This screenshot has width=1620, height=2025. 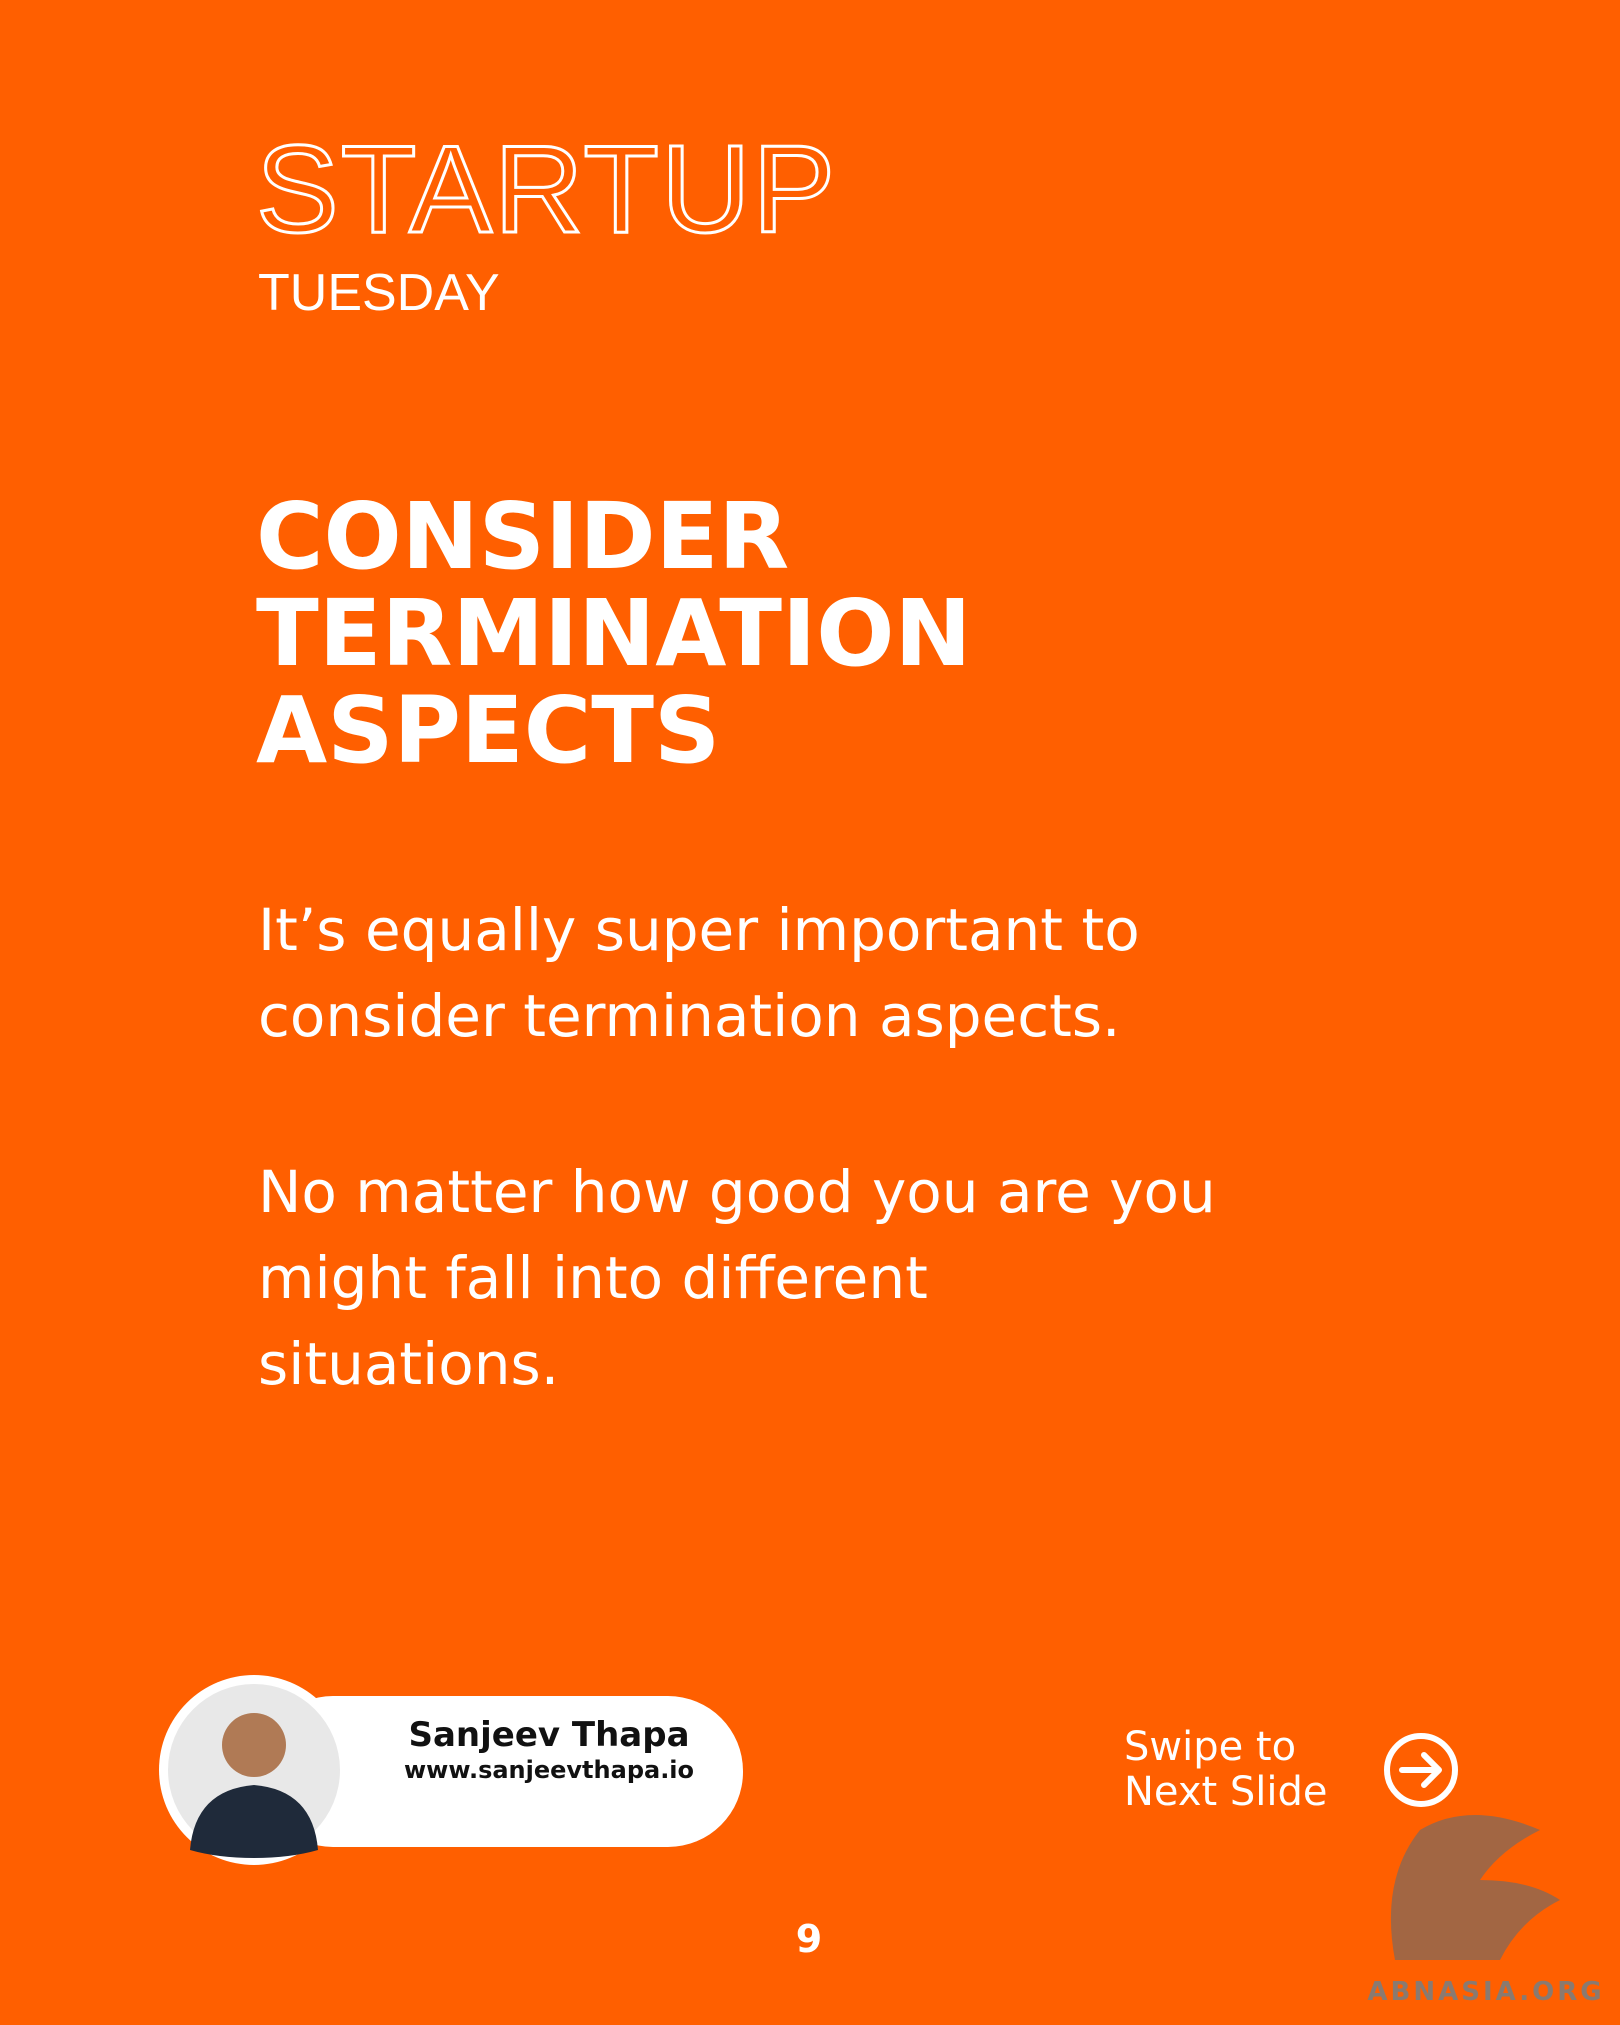 I want to click on author-pill, so click(x=500, y=1771).